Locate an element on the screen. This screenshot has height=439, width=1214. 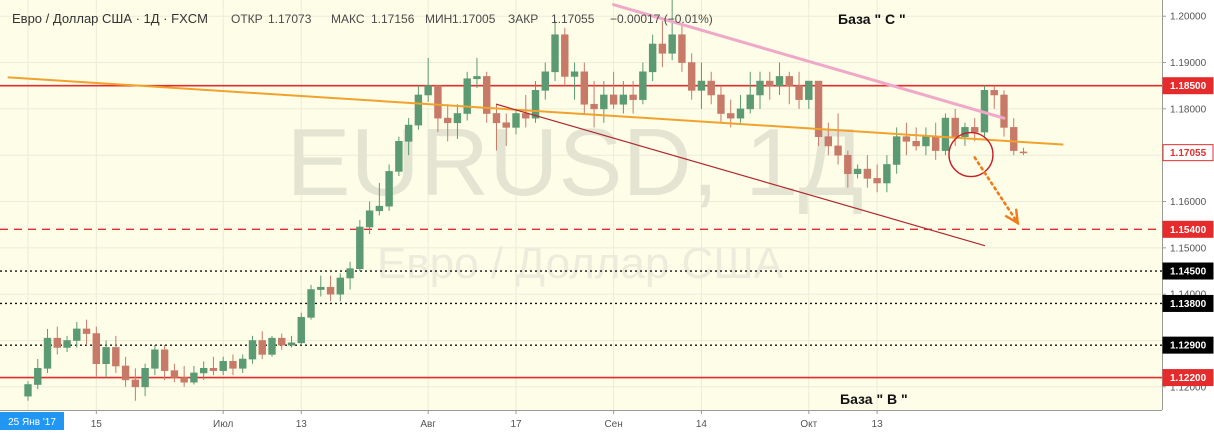
first-date-tag is located at coordinates (32, 421).